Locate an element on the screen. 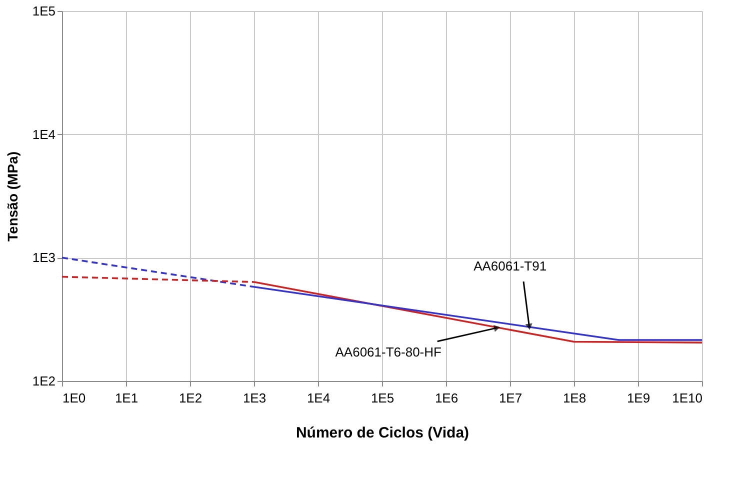  x-tick-label: 1E7 is located at coordinates (510, 398).